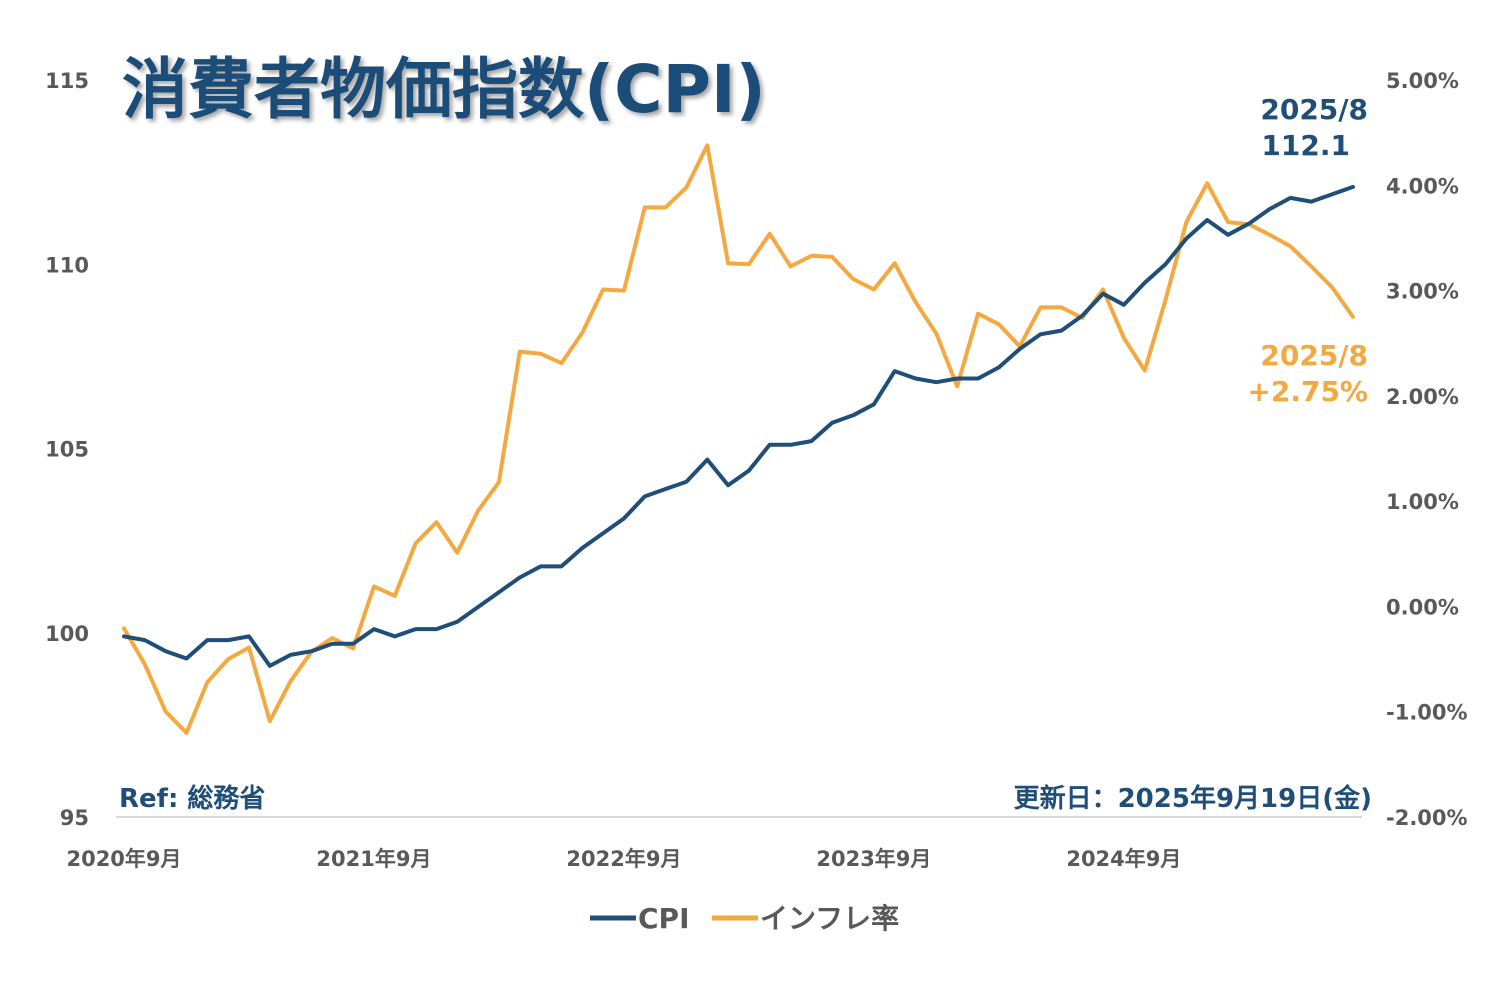 This screenshot has height=982, width=1512. Describe the element at coordinates (1314, 355) in the screenshot. I see `inflation-annotation-date: 2025/8` at that location.